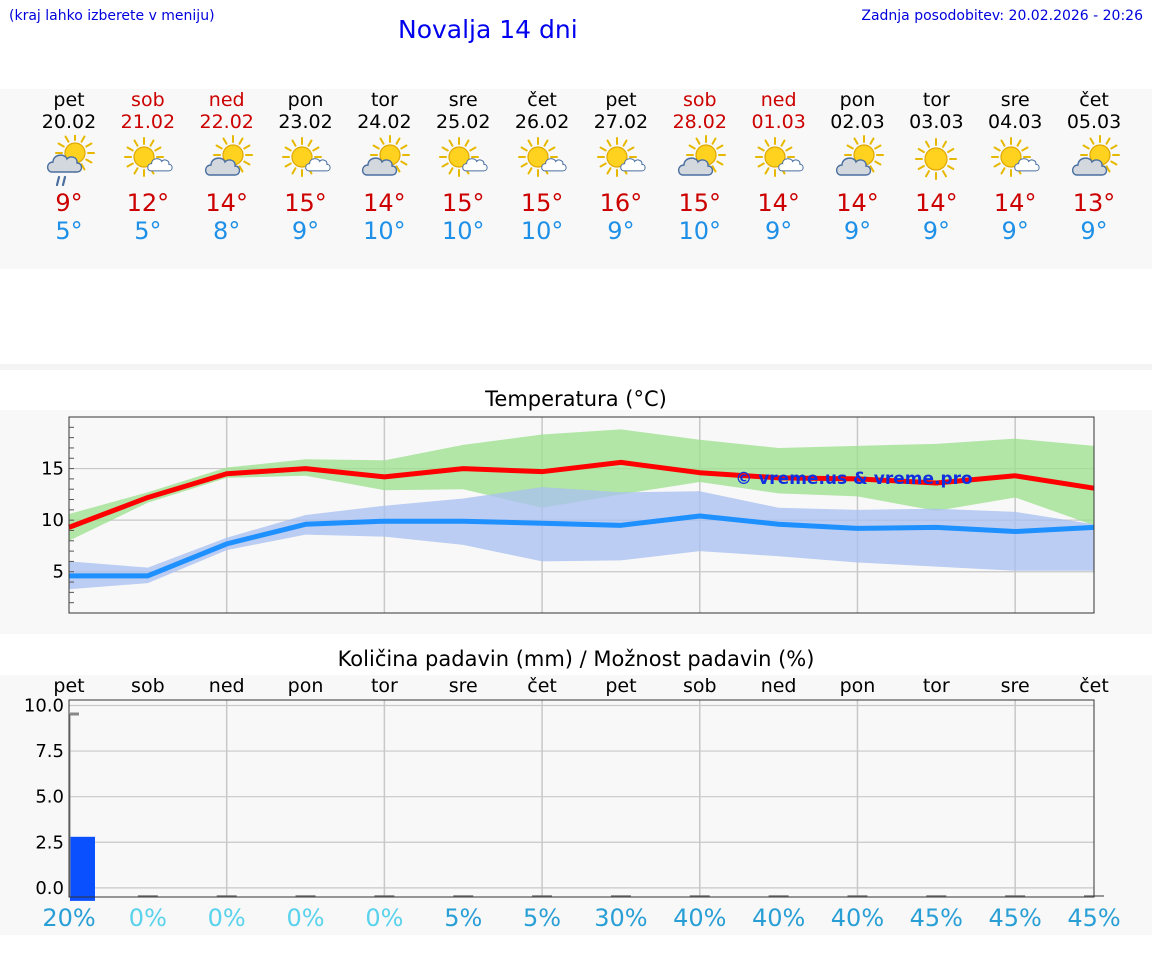  I want to click on day-date: 22.02, so click(226, 122).